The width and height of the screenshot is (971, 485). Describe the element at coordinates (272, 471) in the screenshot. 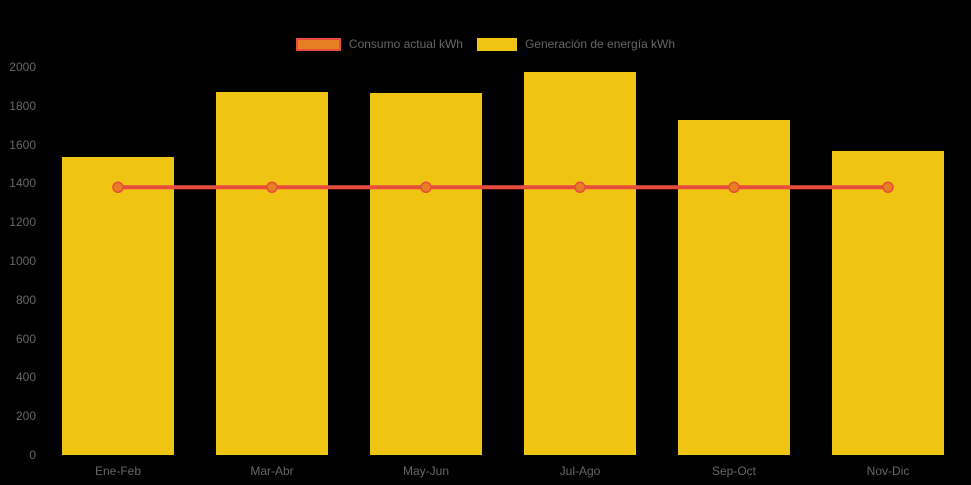

I see `x-tick-label: Mar-Abr` at that location.